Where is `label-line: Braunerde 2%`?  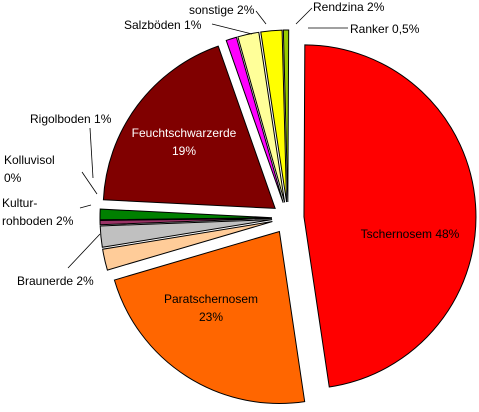
label-line: Braunerde 2% is located at coordinates (55, 281).